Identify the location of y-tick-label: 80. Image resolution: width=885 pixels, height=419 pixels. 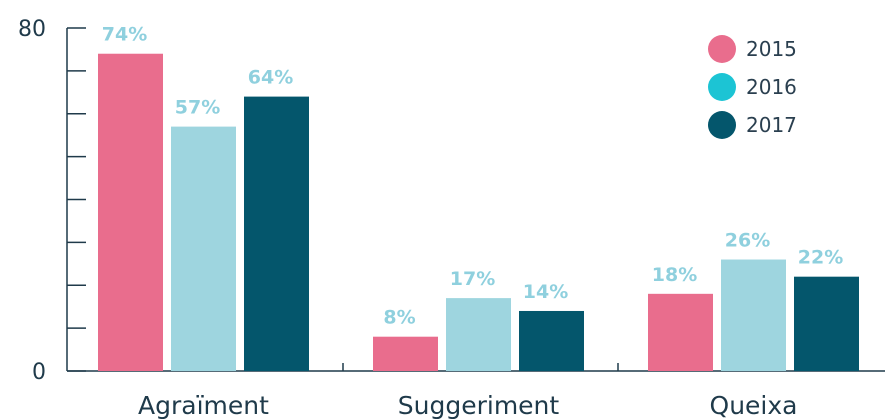
(32, 29).